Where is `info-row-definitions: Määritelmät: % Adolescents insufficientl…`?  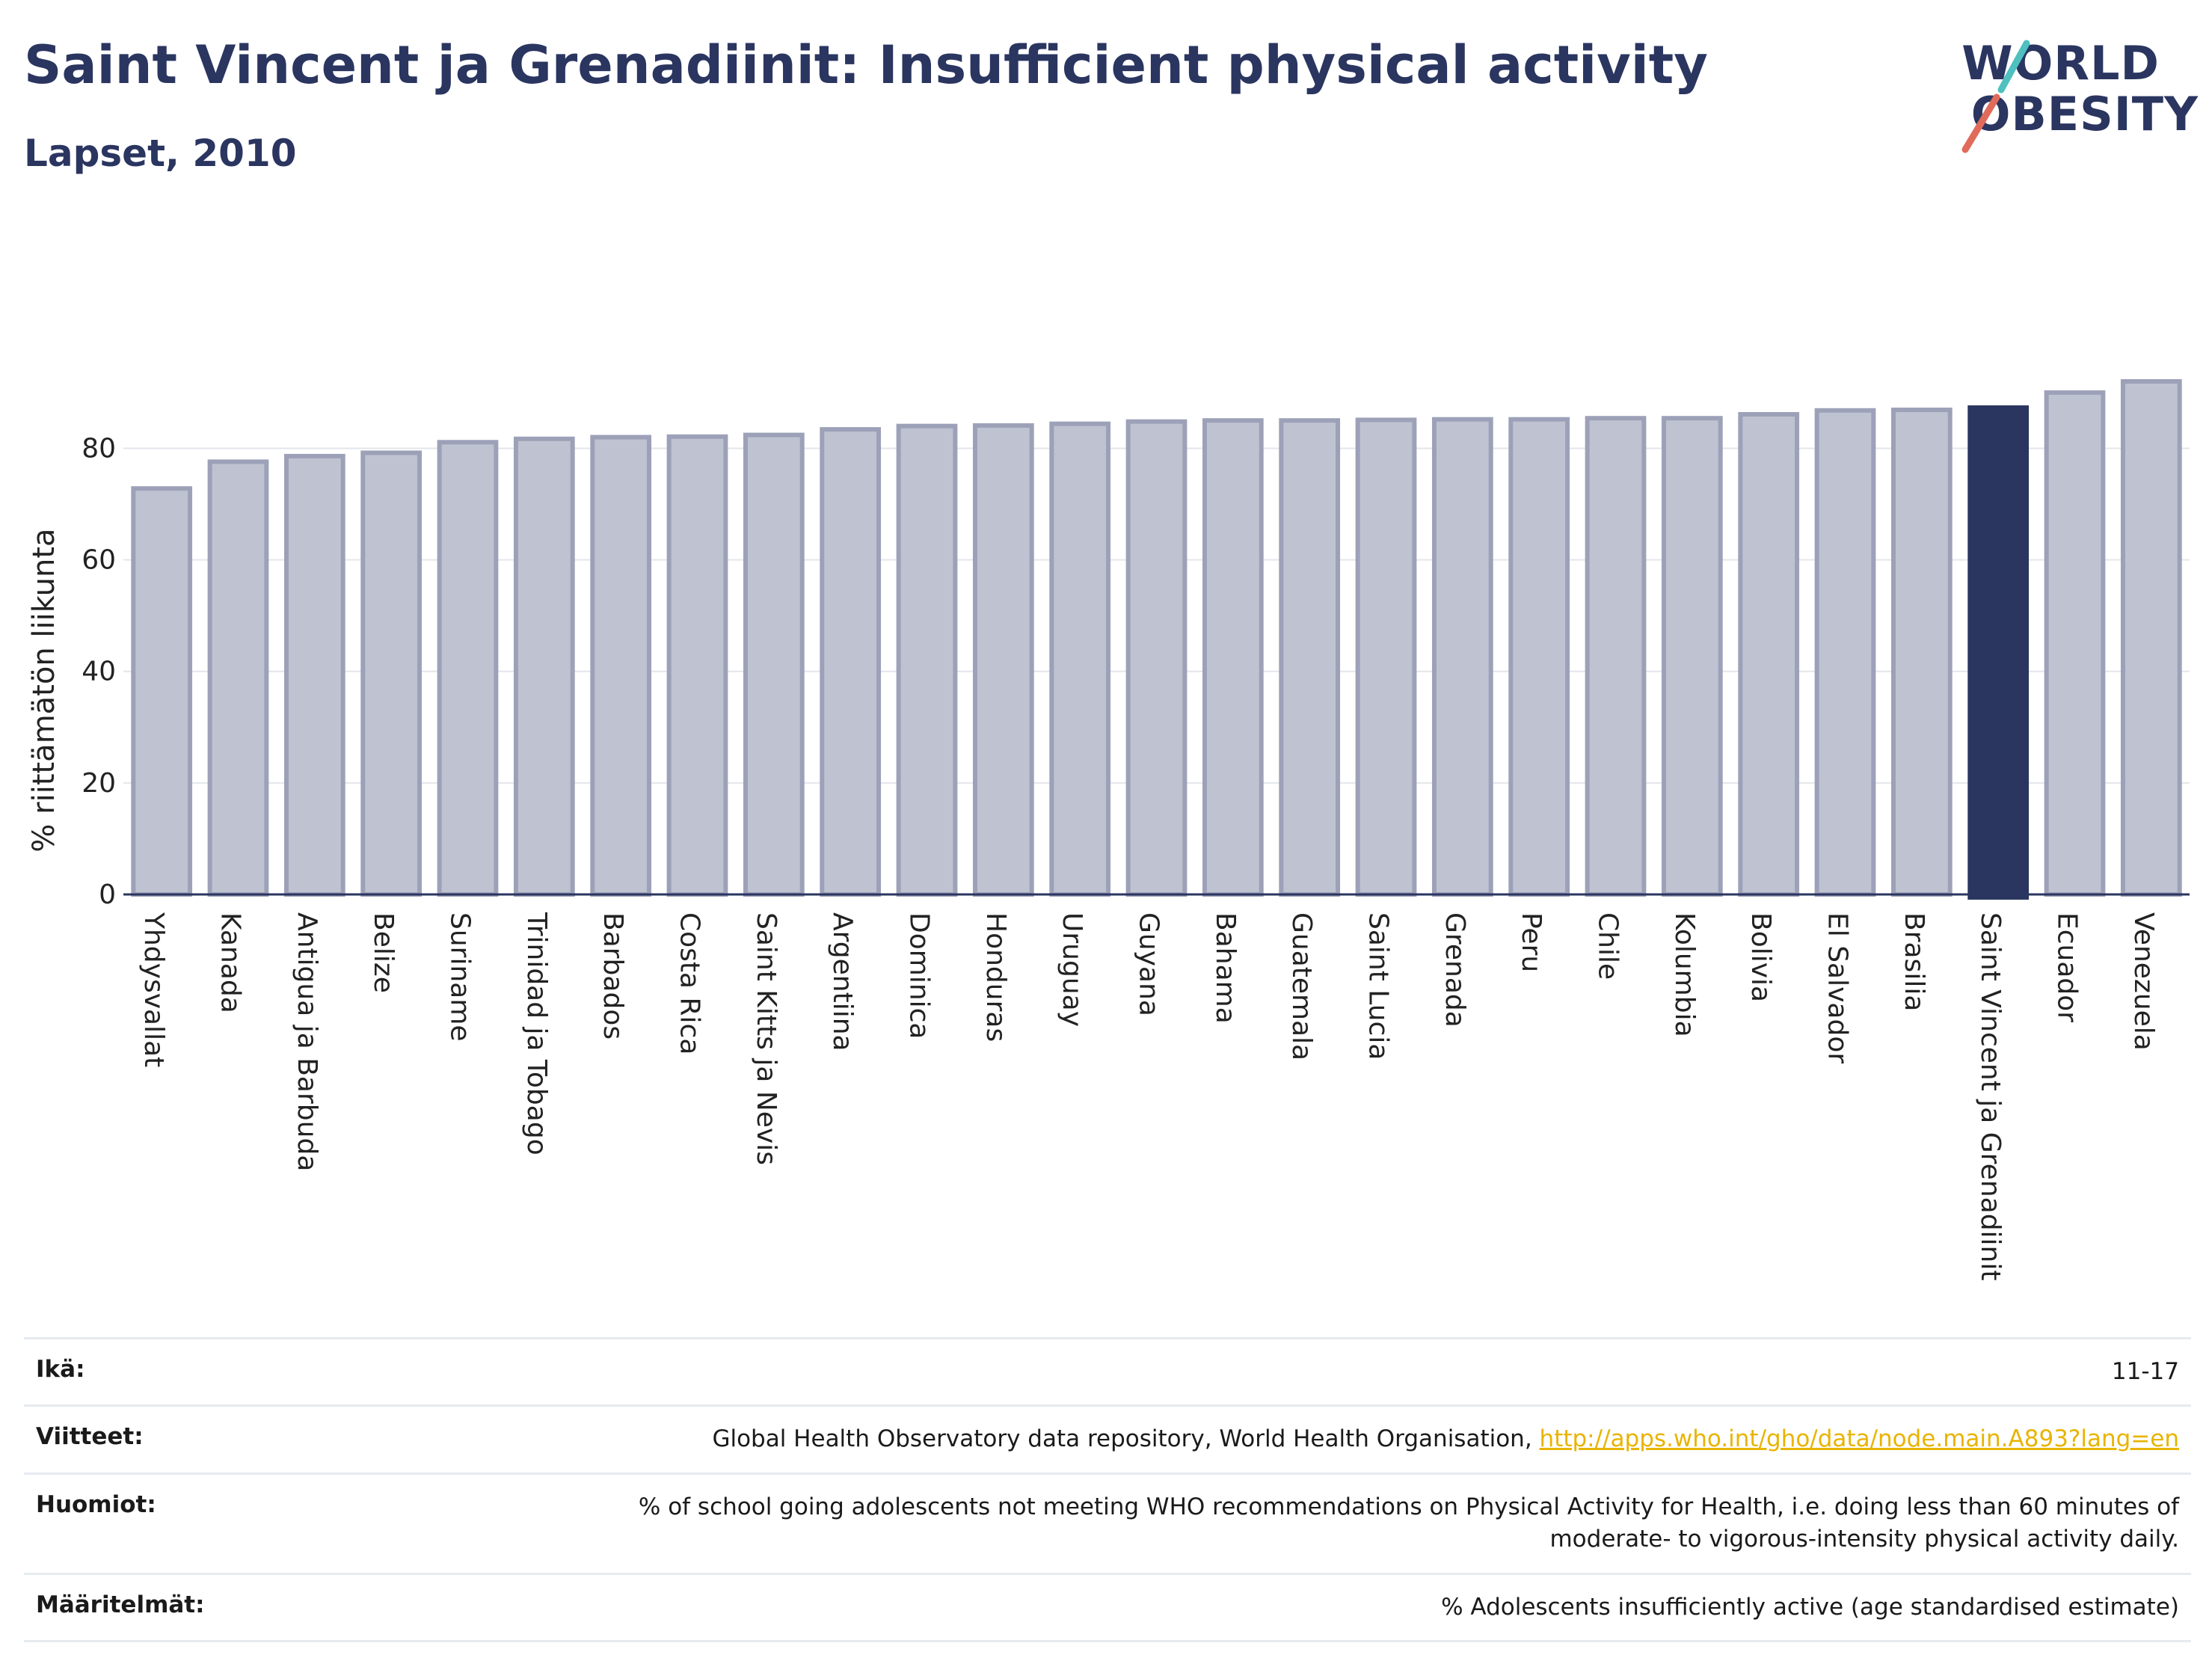
info-row-definitions: Määritelmät: % Adolescents insufficientl… is located at coordinates (1107, 1607).